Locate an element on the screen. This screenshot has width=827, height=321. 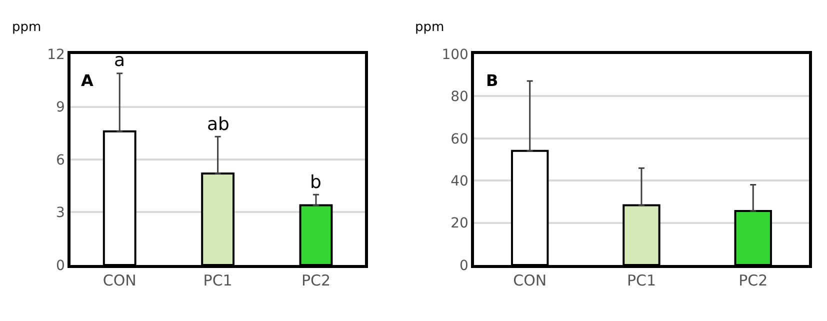
y-tick-label: 6 is located at coordinates (61, 160).